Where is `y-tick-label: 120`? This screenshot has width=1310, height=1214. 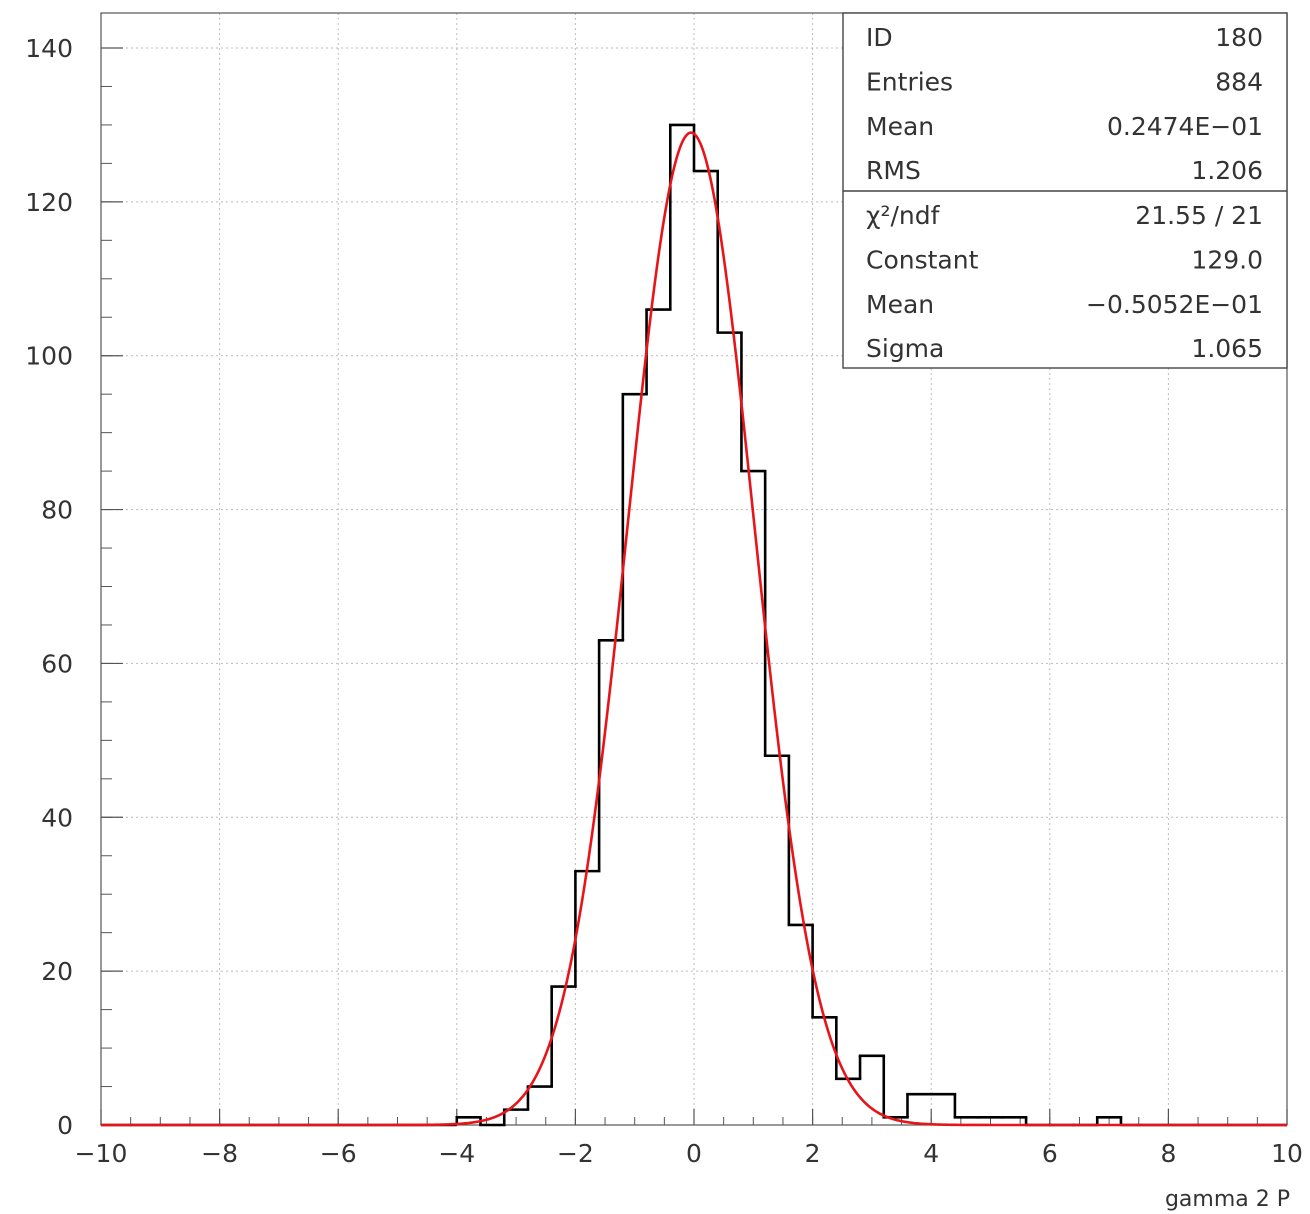
y-tick-label: 120 is located at coordinates (49, 202).